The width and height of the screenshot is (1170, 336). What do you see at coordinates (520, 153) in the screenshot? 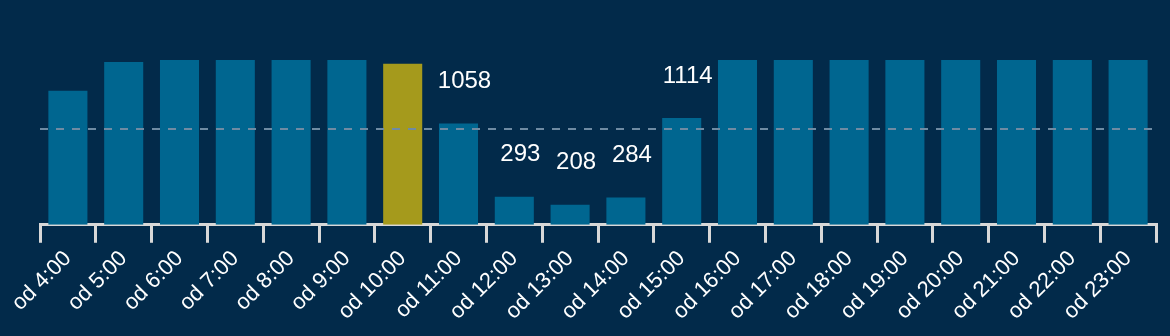
I see `data-label: 293` at bounding box center [520, 153].